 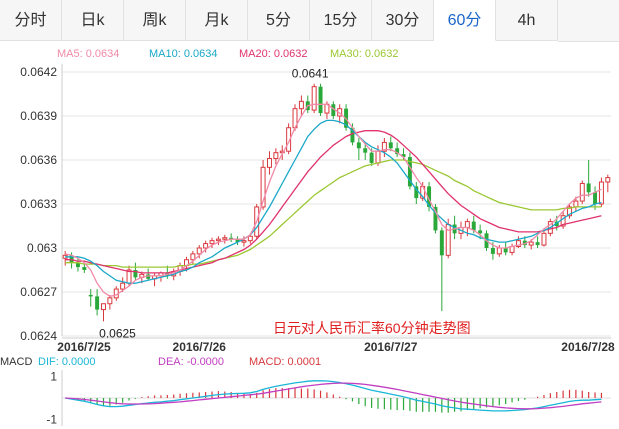 I want to click on macd-lines, so click(x=333, y=396).